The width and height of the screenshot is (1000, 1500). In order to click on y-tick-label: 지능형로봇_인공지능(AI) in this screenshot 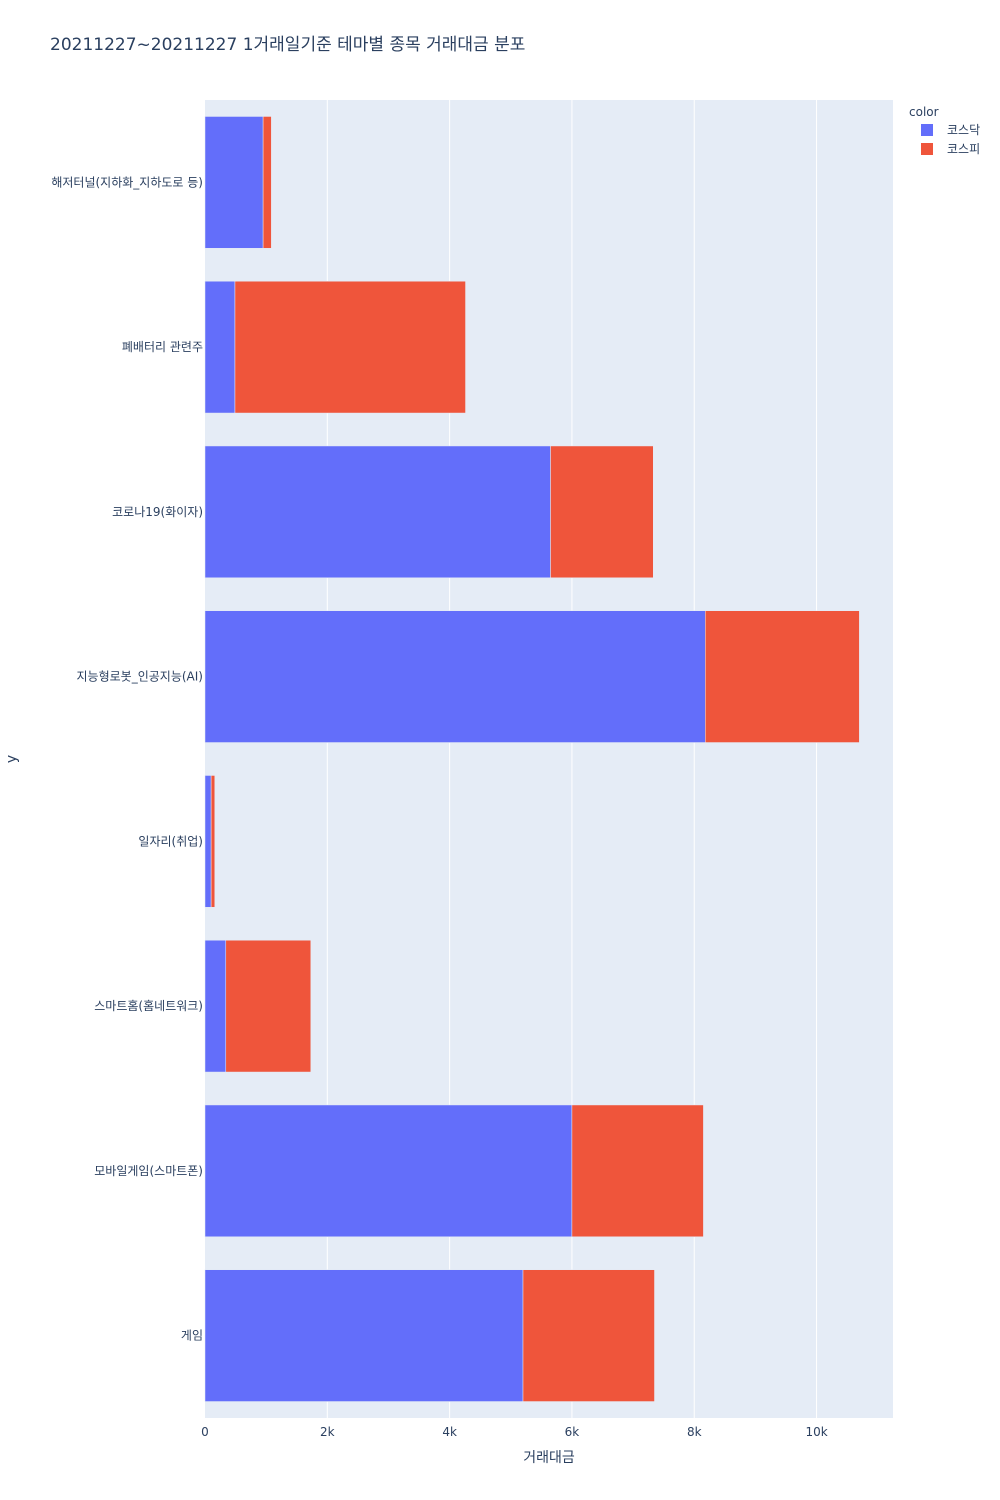, I will do `click(140, 677)`.